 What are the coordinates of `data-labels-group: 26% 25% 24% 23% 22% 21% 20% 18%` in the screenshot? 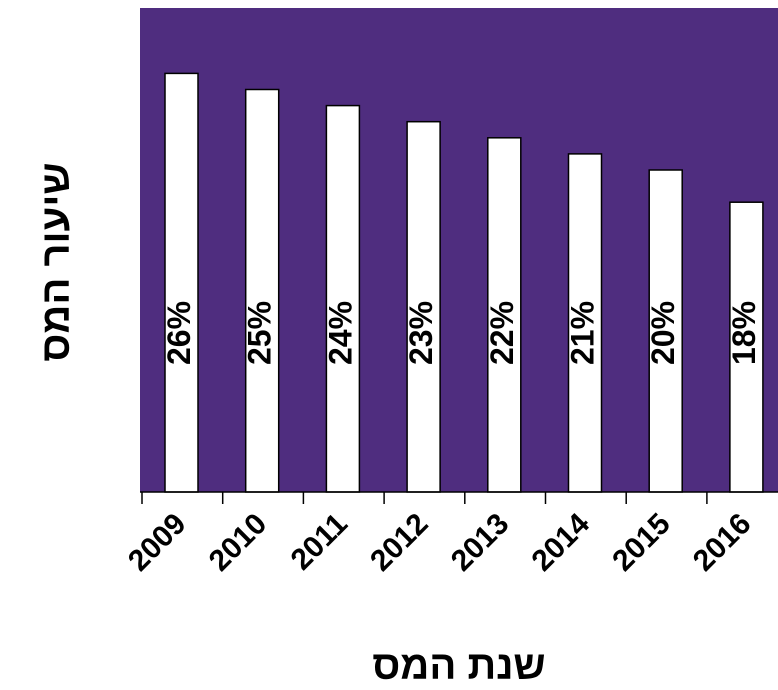 It's located at (461, 333).